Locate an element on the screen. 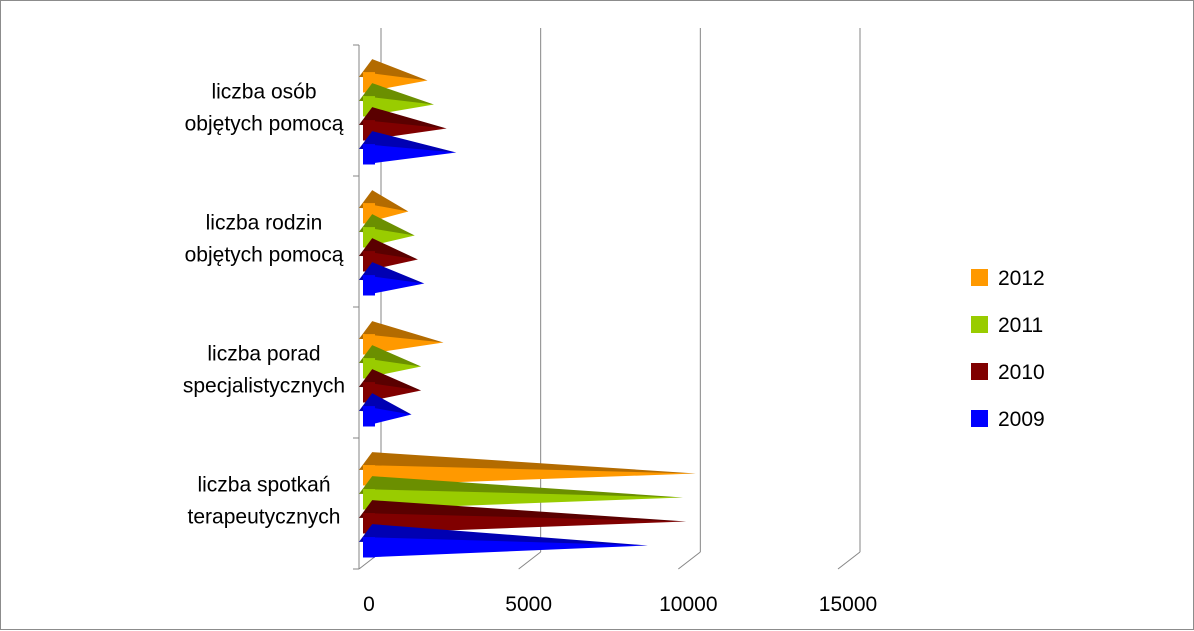  x-tick-label: 0 is located at coordinates (369, 604).